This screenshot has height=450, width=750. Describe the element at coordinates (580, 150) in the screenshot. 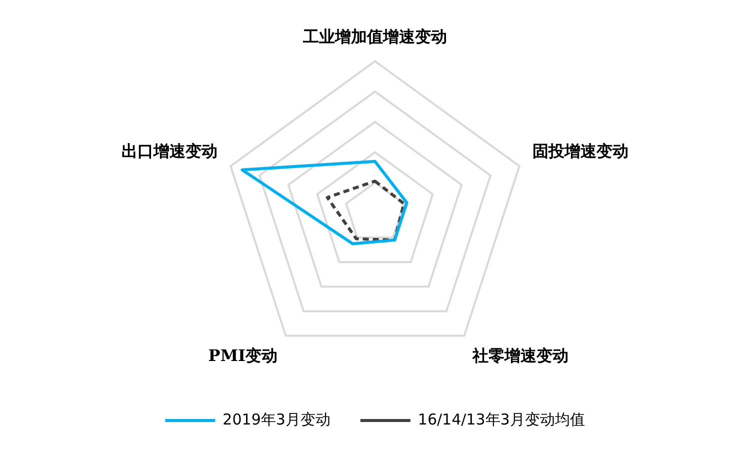

I see `spoke-label: 固投增速变动` at that location.